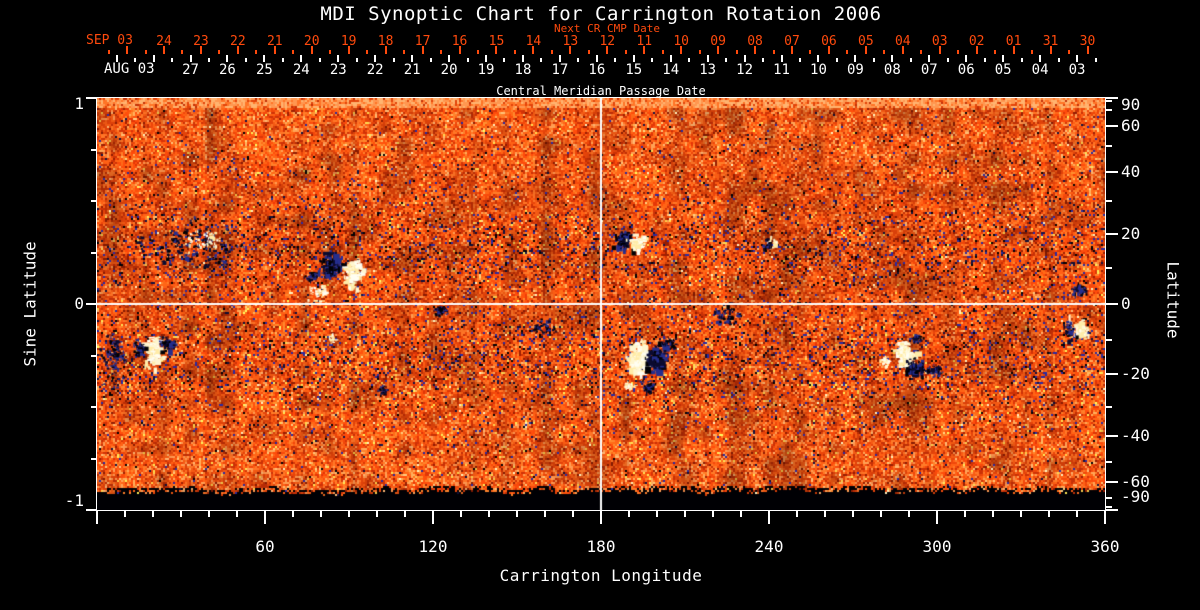  Describe the element at coordinates (607, 41) in the screenshot. I see `next-cr-day-label: 12` at that location.